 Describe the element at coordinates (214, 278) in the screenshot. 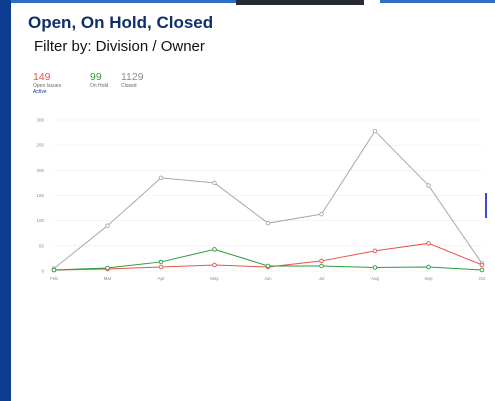

I see `x-tick-label: May` at that location.